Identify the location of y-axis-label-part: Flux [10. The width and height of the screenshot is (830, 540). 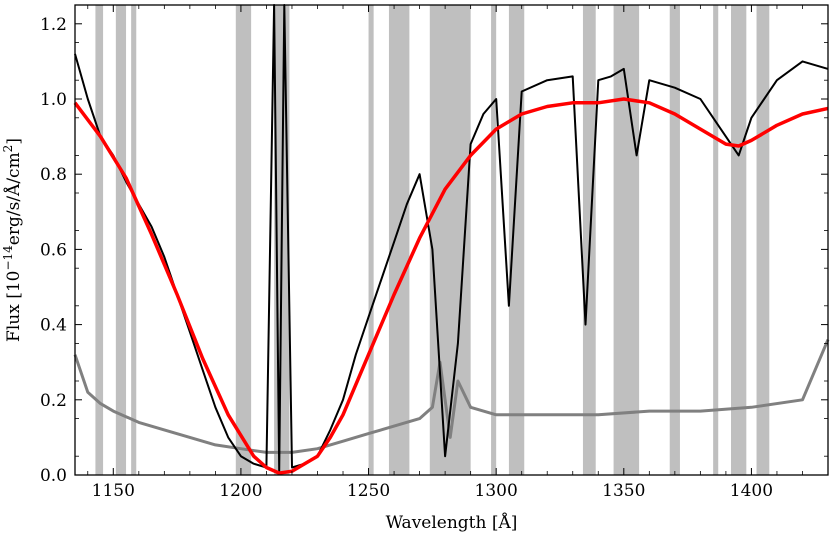
(14, 306).